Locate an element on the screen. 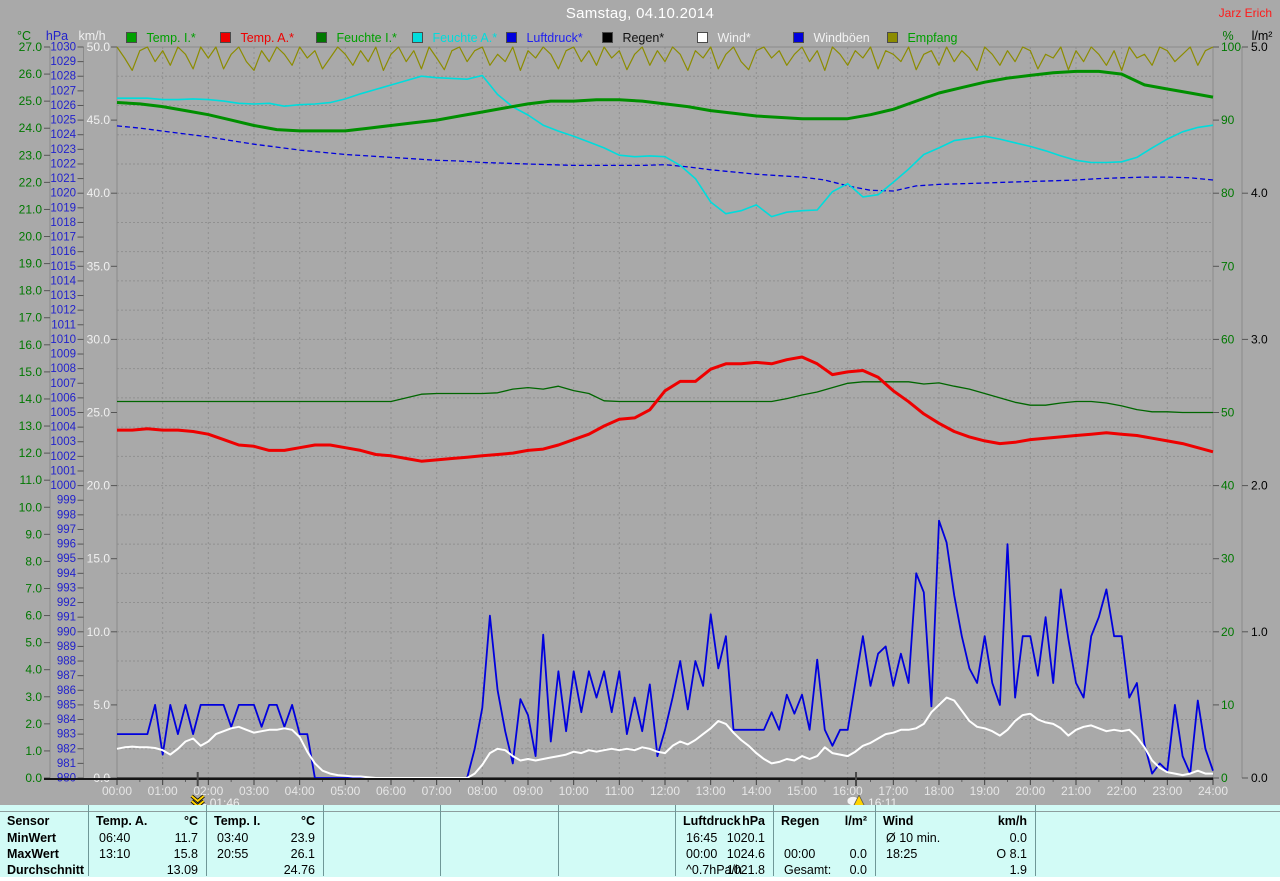 The height and width of the screenshot is (881, 1280). x-axis-hour-label: 01:00 is located at coordinates (163, 791).